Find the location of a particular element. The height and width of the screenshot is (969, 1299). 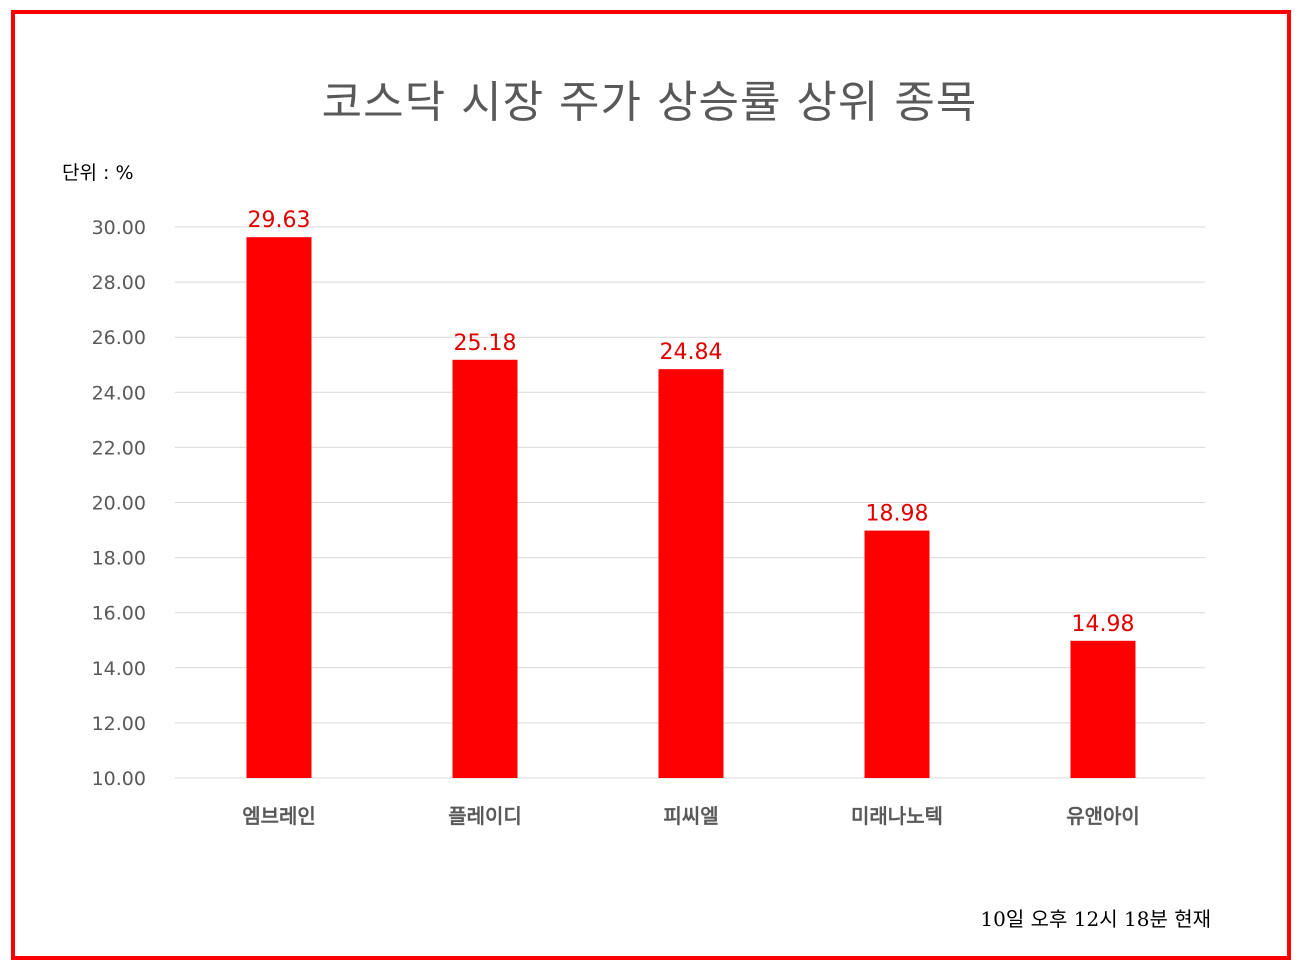

y-tick-label: 22.00 is located at coordinates (119, 448).